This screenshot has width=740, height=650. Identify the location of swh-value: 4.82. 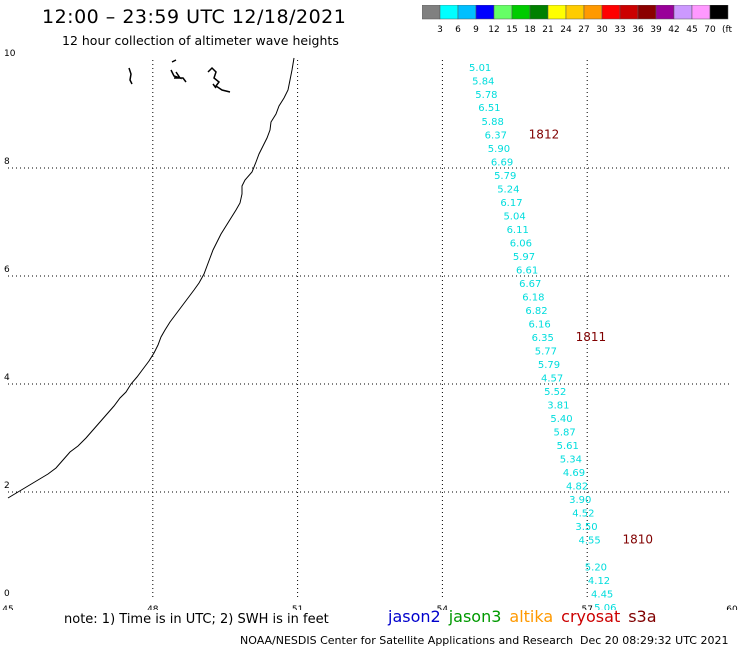
(577, 486).